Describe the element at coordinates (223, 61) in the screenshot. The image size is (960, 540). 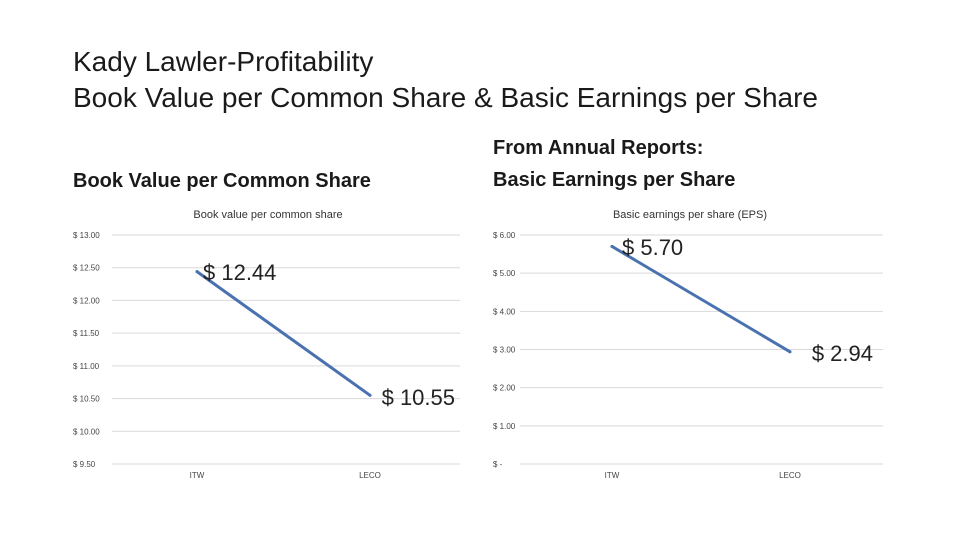
I see `slide-title-line-1: Kady Lawler-Profitability` at that location.